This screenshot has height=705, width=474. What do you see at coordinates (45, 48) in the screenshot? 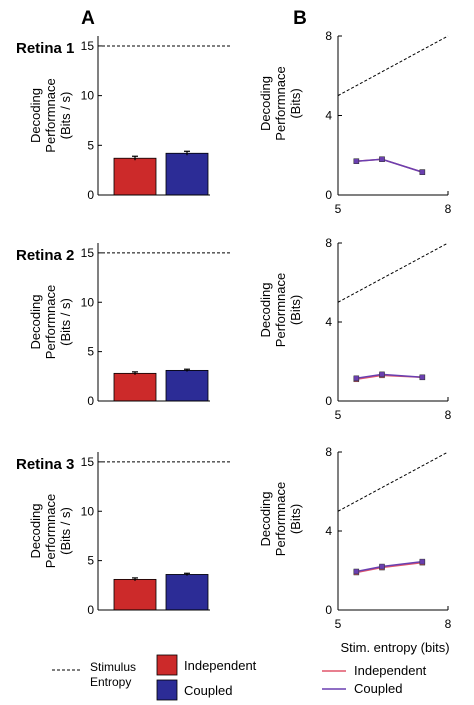
I see `chart-title-retina-1: Retina 1` at bounding box center [45, 48].